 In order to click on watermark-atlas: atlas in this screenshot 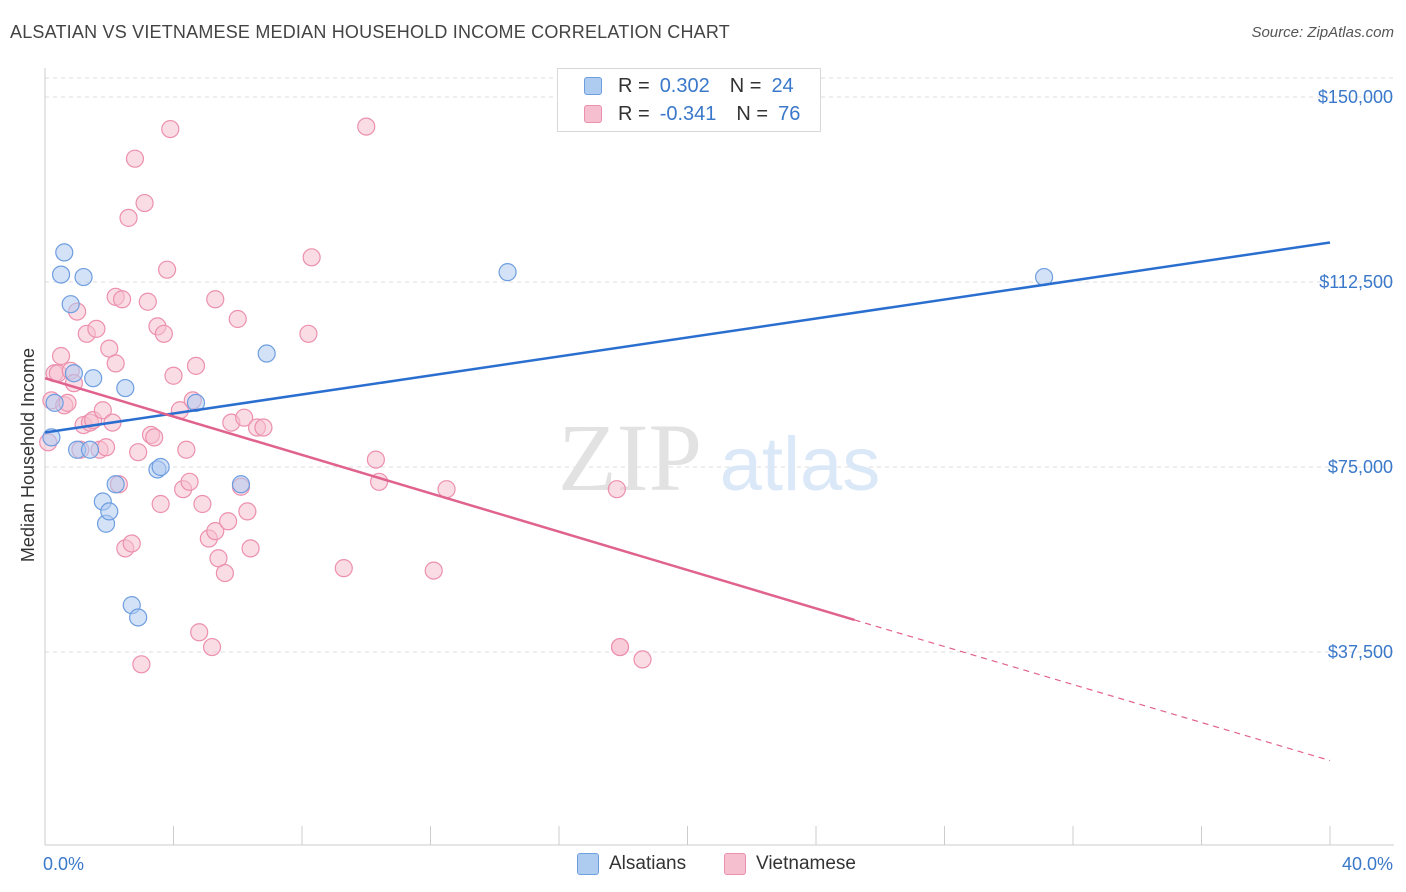, I will do `click(800, 464)`.